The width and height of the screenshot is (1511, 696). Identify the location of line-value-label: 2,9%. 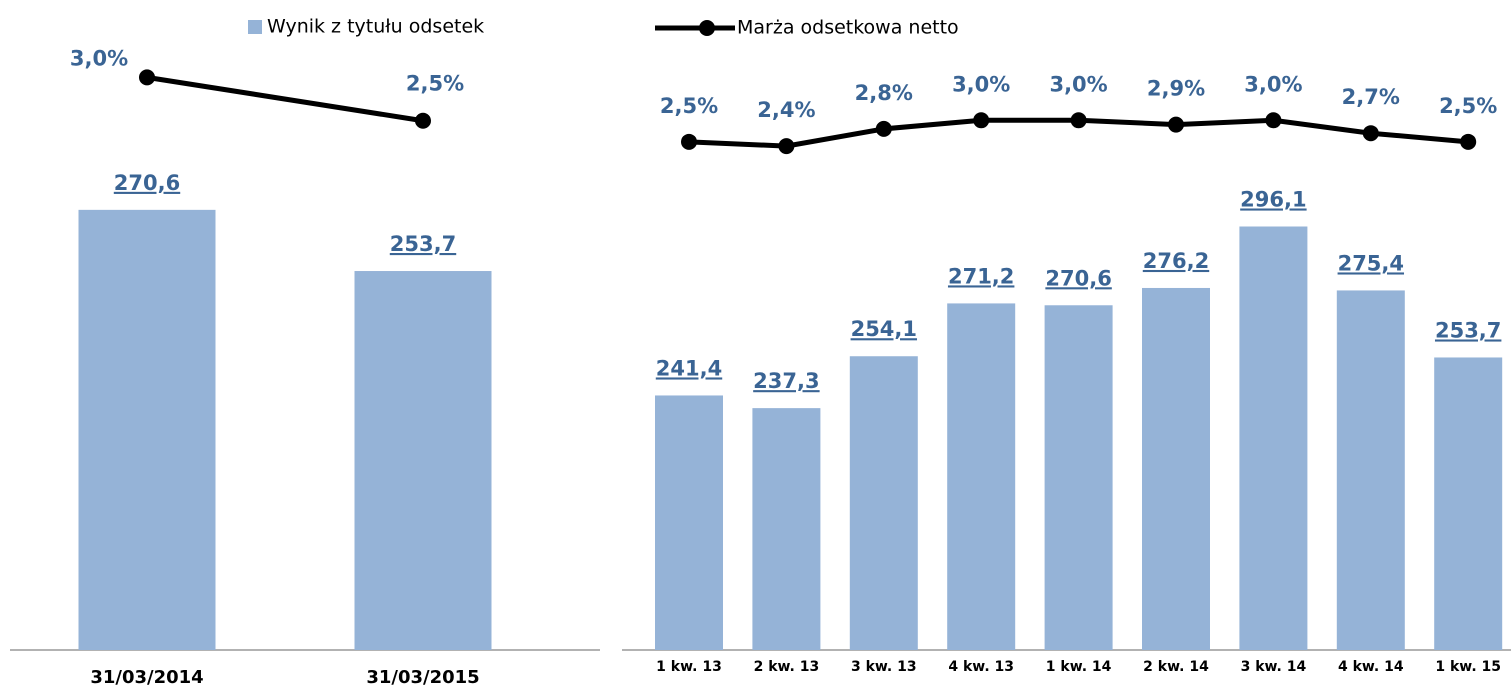
(1176, 89).